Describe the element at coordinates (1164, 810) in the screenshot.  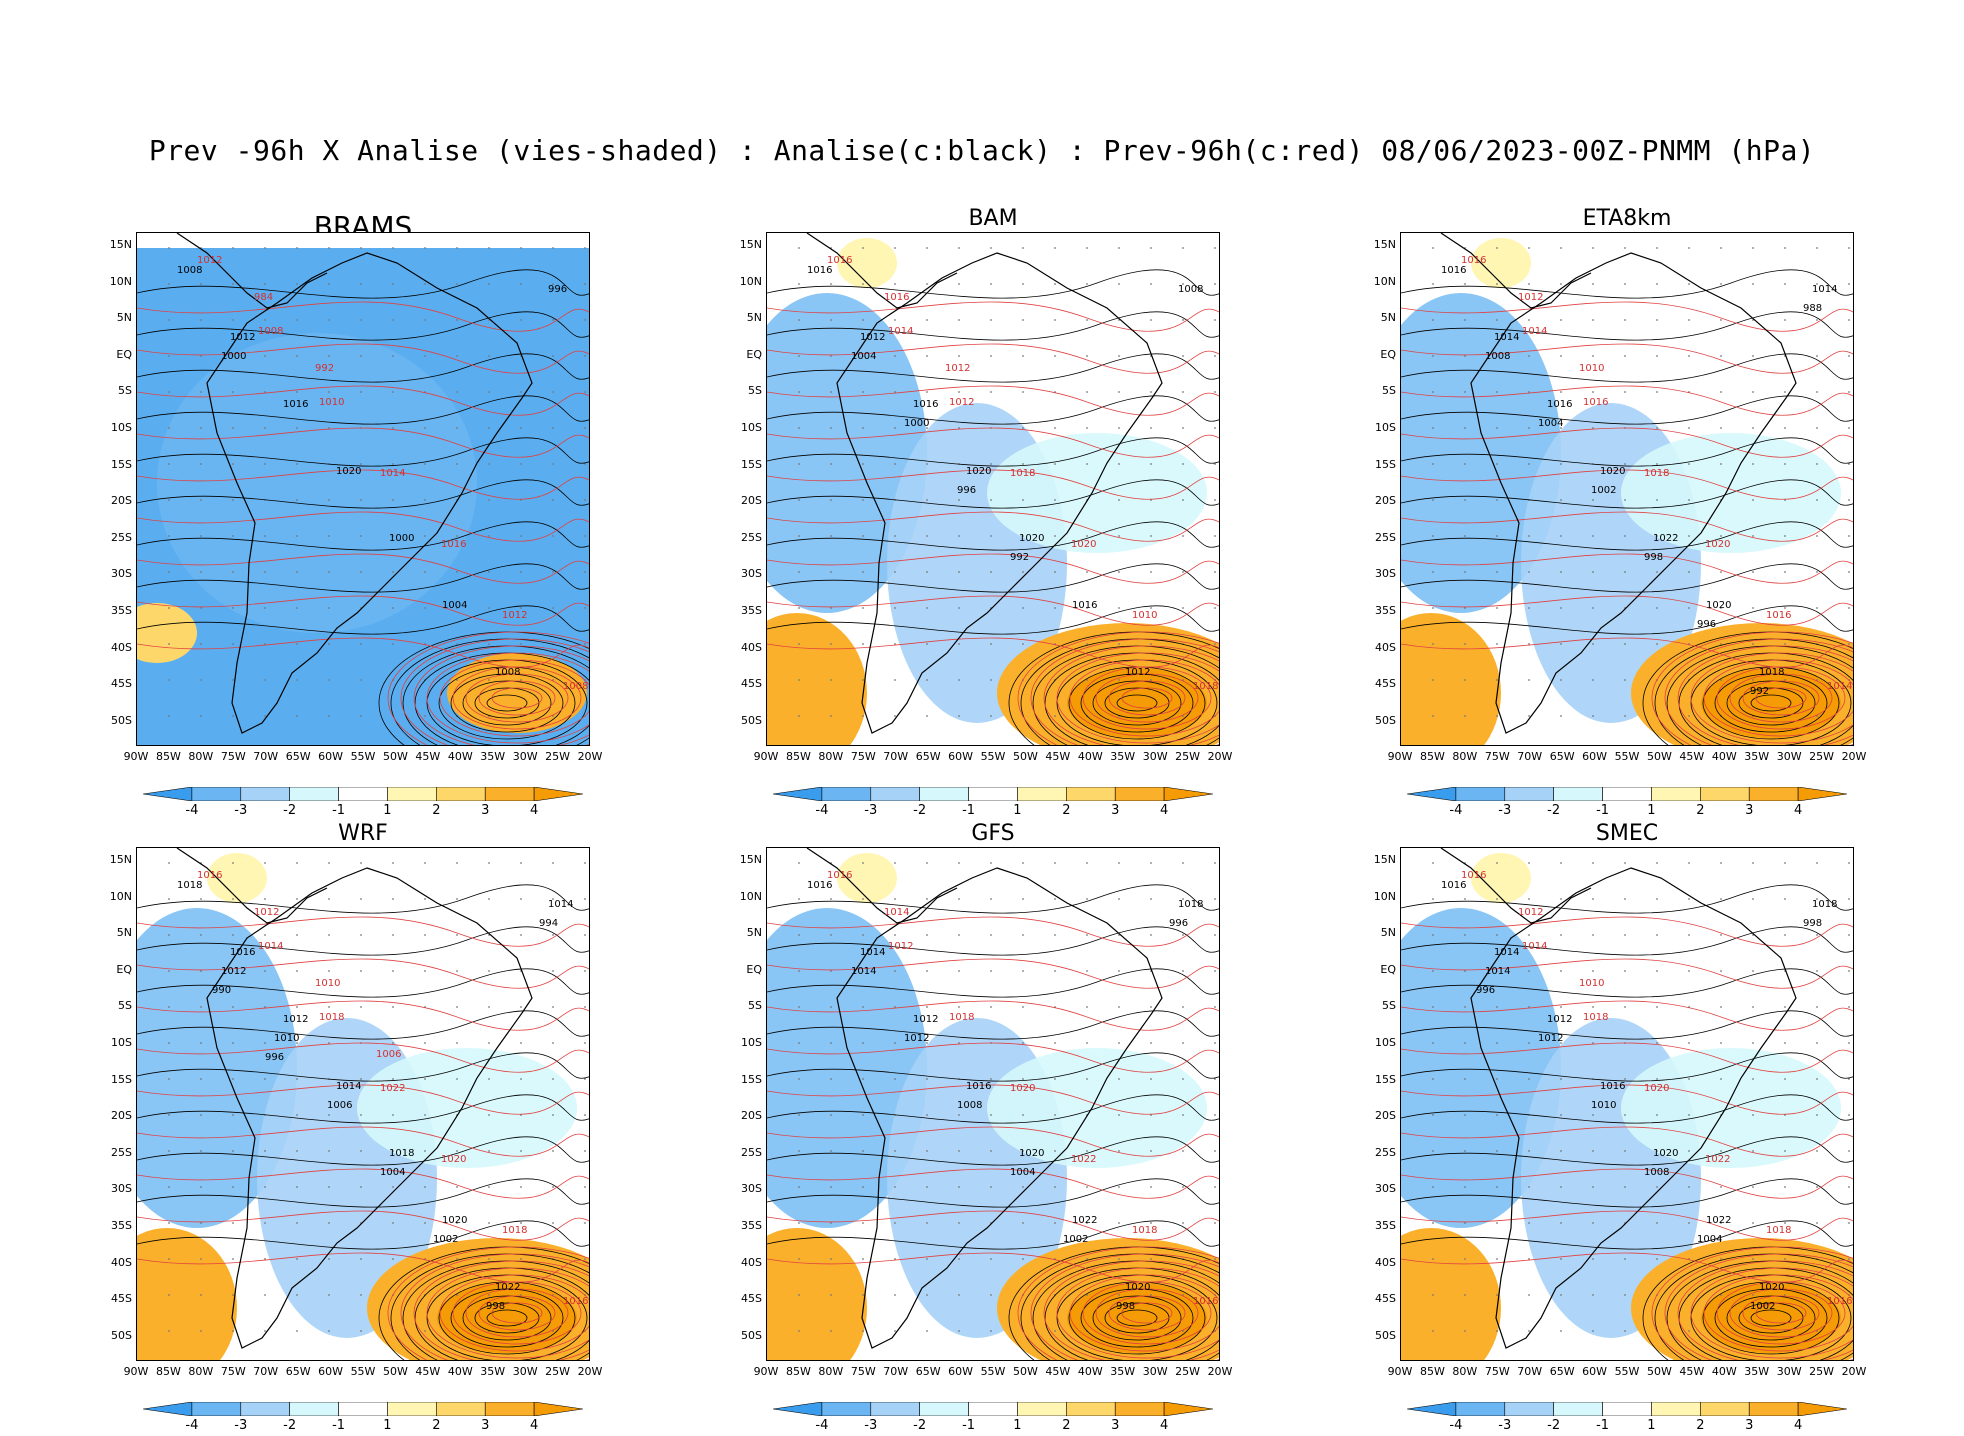
I see `colorbar-label: 4` at that location.